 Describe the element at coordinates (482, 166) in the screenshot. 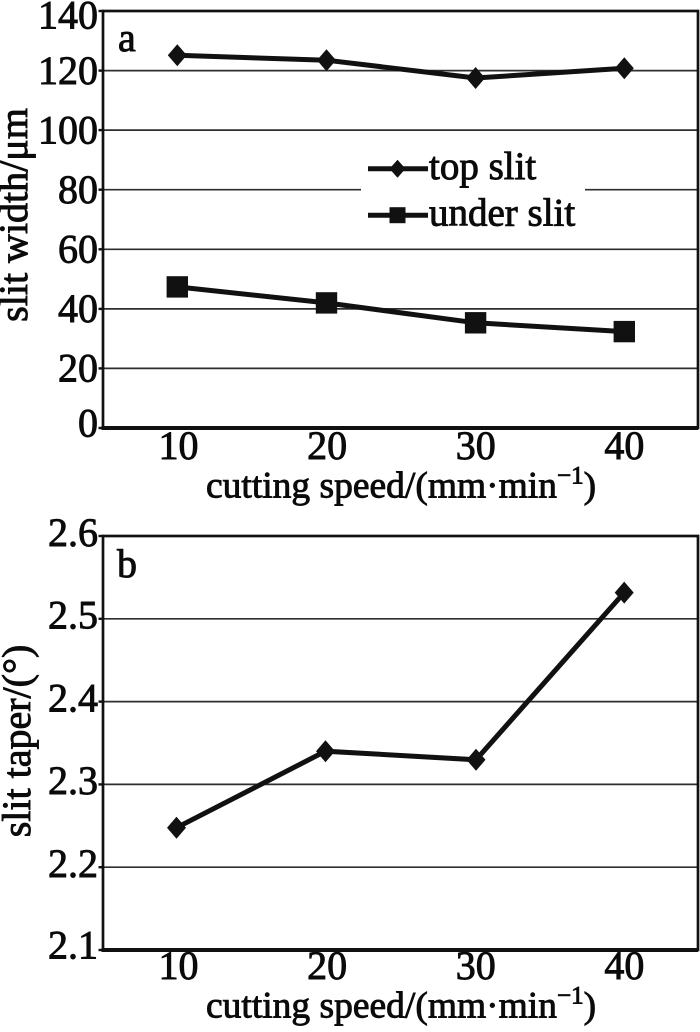

I see `svg-text: top slit` at that location.